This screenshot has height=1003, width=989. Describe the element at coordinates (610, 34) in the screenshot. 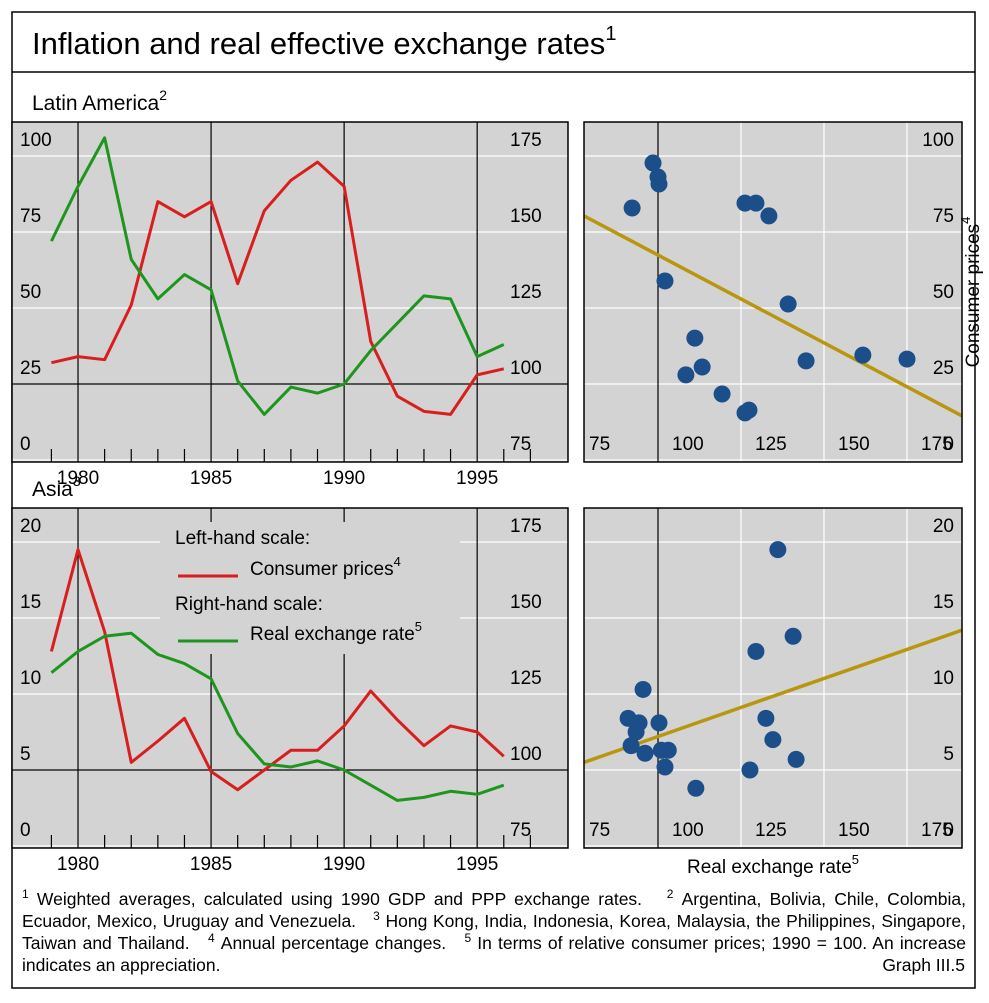

I see `title-note: 1` at that location.